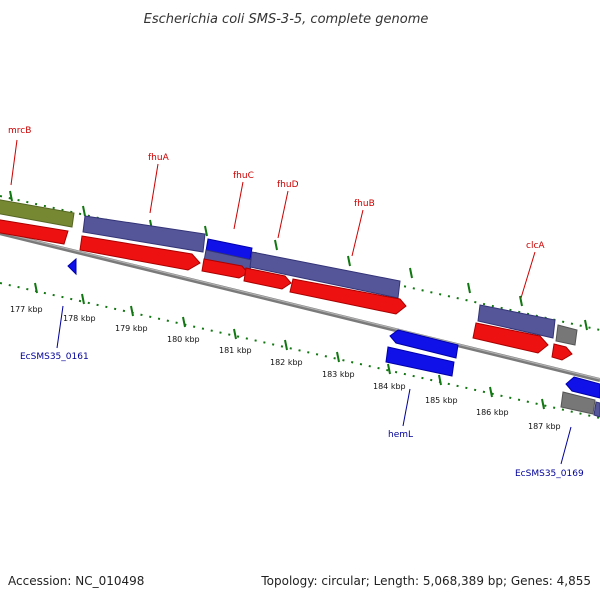 The image size is (600, 600). Describe the element at coordinates (325, 275) in the screenshot. I see `gene-fhuB` at that location.